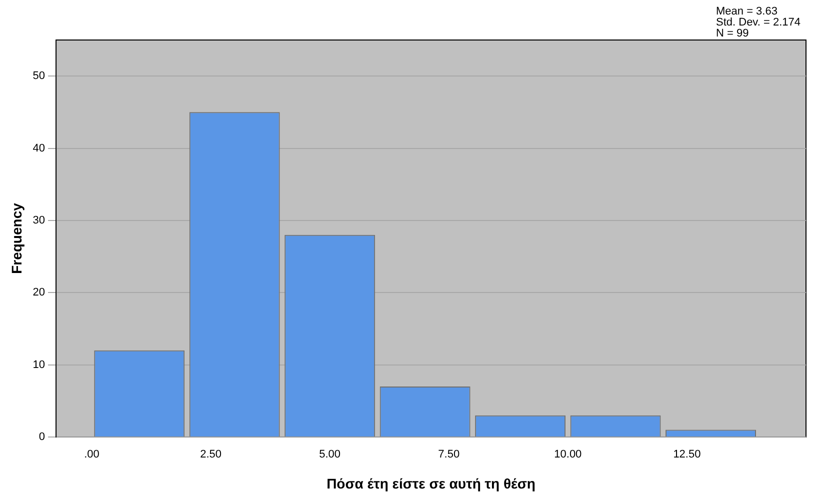 The height and width of the screenshot is (497, 821). Describe the element at coordinates (39, 292) in the screenshot. I see `y-tick-label: 20` at that location.